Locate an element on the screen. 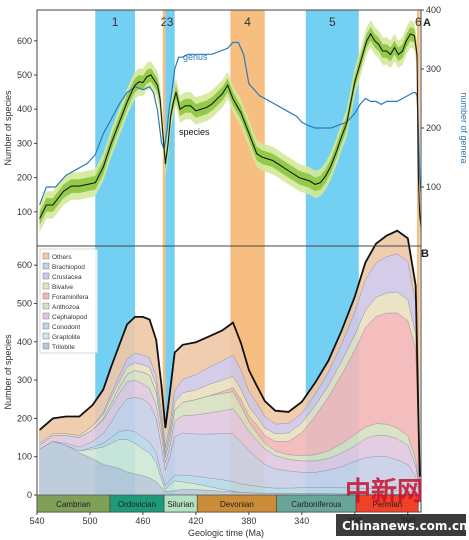 Image resolution: width=469 pixels, height=540 pixels. legend-entry: Graptolite is located at coordinates (66, 337).